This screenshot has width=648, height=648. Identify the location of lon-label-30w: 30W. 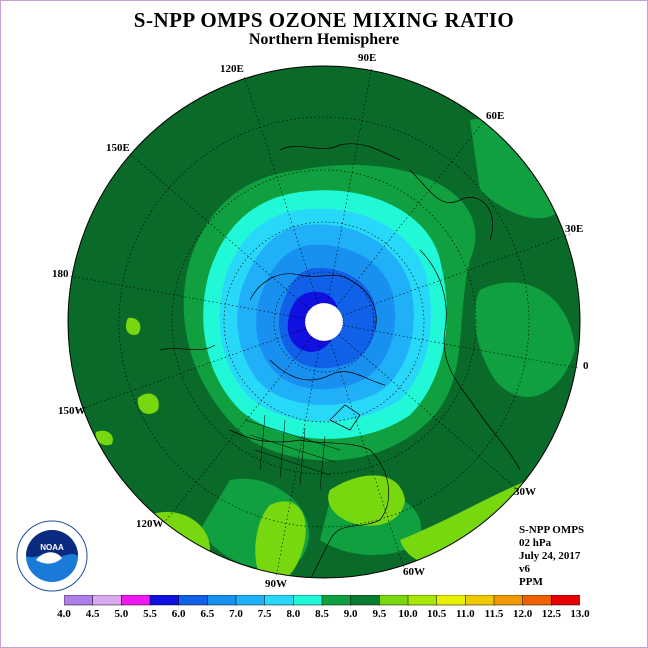
(525, 492).